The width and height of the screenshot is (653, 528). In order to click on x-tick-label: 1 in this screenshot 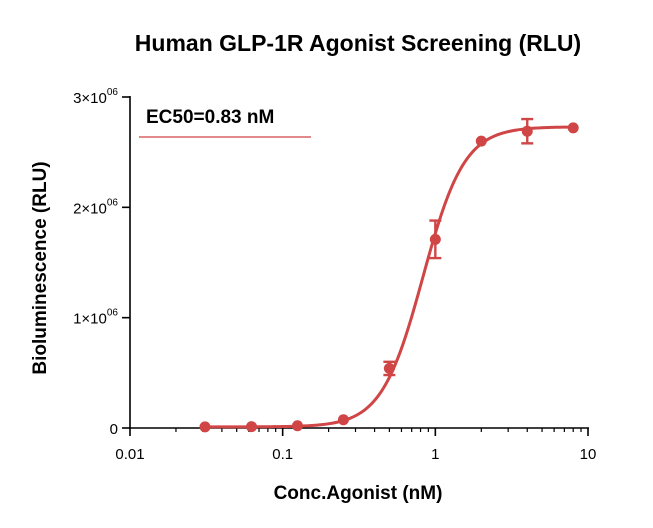, I will do `click(435, 454)`.